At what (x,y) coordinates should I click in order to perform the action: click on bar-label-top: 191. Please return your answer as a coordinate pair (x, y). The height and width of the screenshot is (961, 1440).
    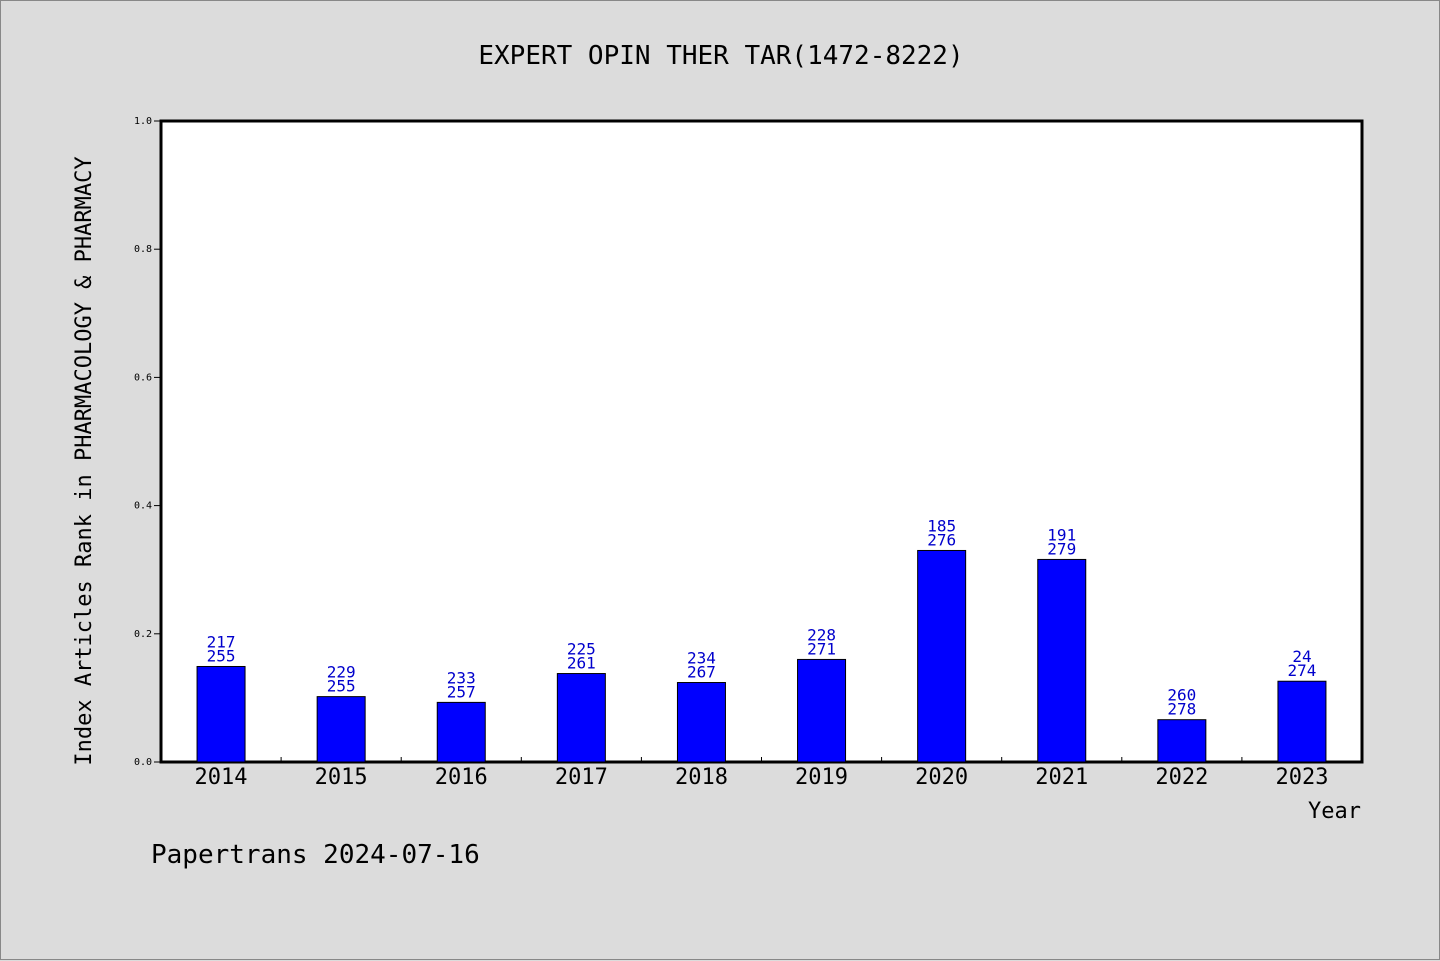
    Looking at the image, I should click on (1061, 534).